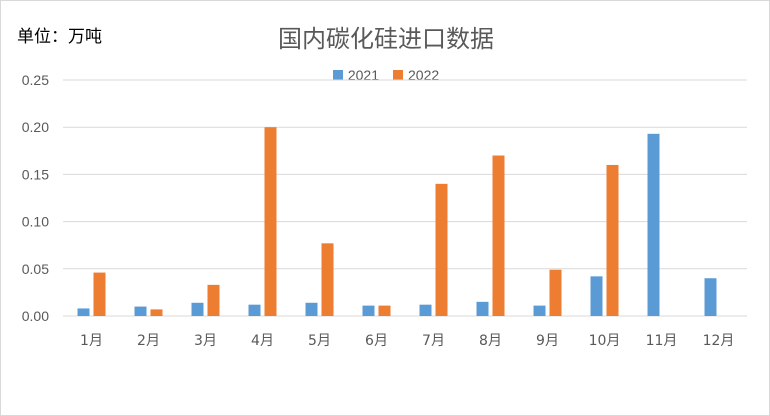 This screenshot has width=770, height=416. Describe the element at coordinates (205, 341) in the screenshot. I see `x-tick-label: 3月` at that location.